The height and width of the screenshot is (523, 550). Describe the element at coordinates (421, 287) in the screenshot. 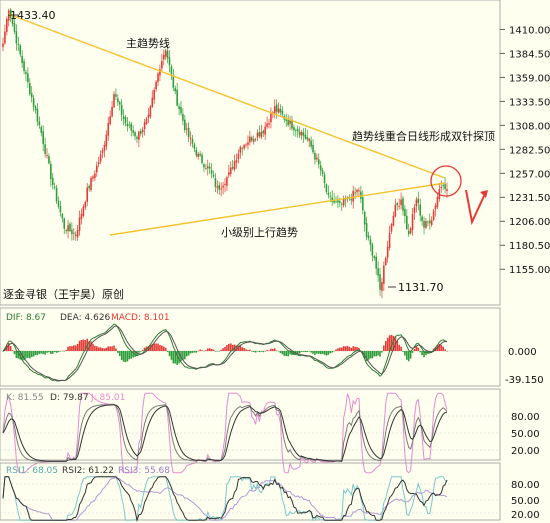

I see `low-label: 1131.70` at that location.